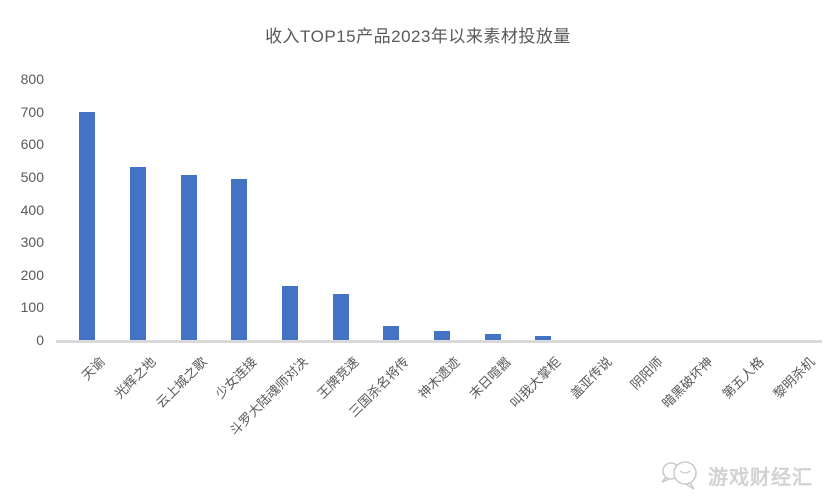  What do you see at coordinates (646, 373) in the screenshot?
I see `x-axis-label: 阴阳师` at bounding box center [646, 373].